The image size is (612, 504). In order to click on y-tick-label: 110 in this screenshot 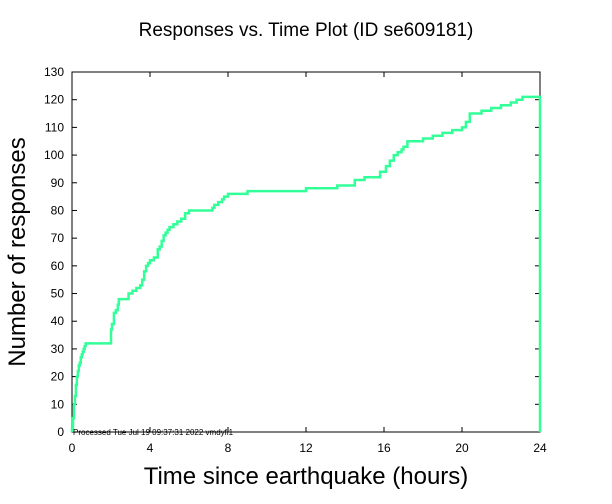, I will do `click(54, 127)`.